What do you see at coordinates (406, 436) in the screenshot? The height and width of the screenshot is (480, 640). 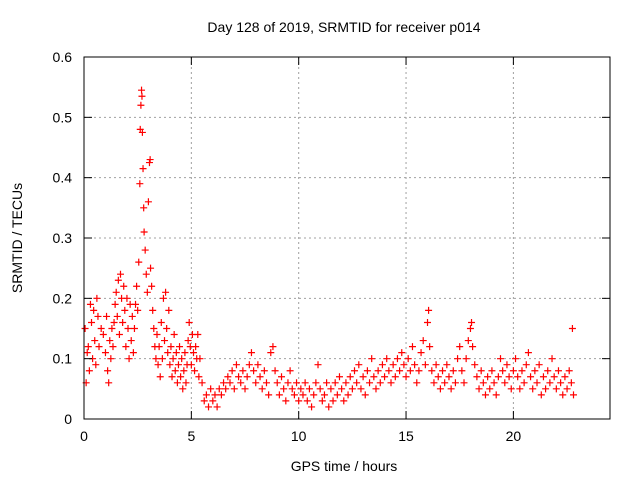 I see `x-tick-label: 15` at bounding box center [406, 436].